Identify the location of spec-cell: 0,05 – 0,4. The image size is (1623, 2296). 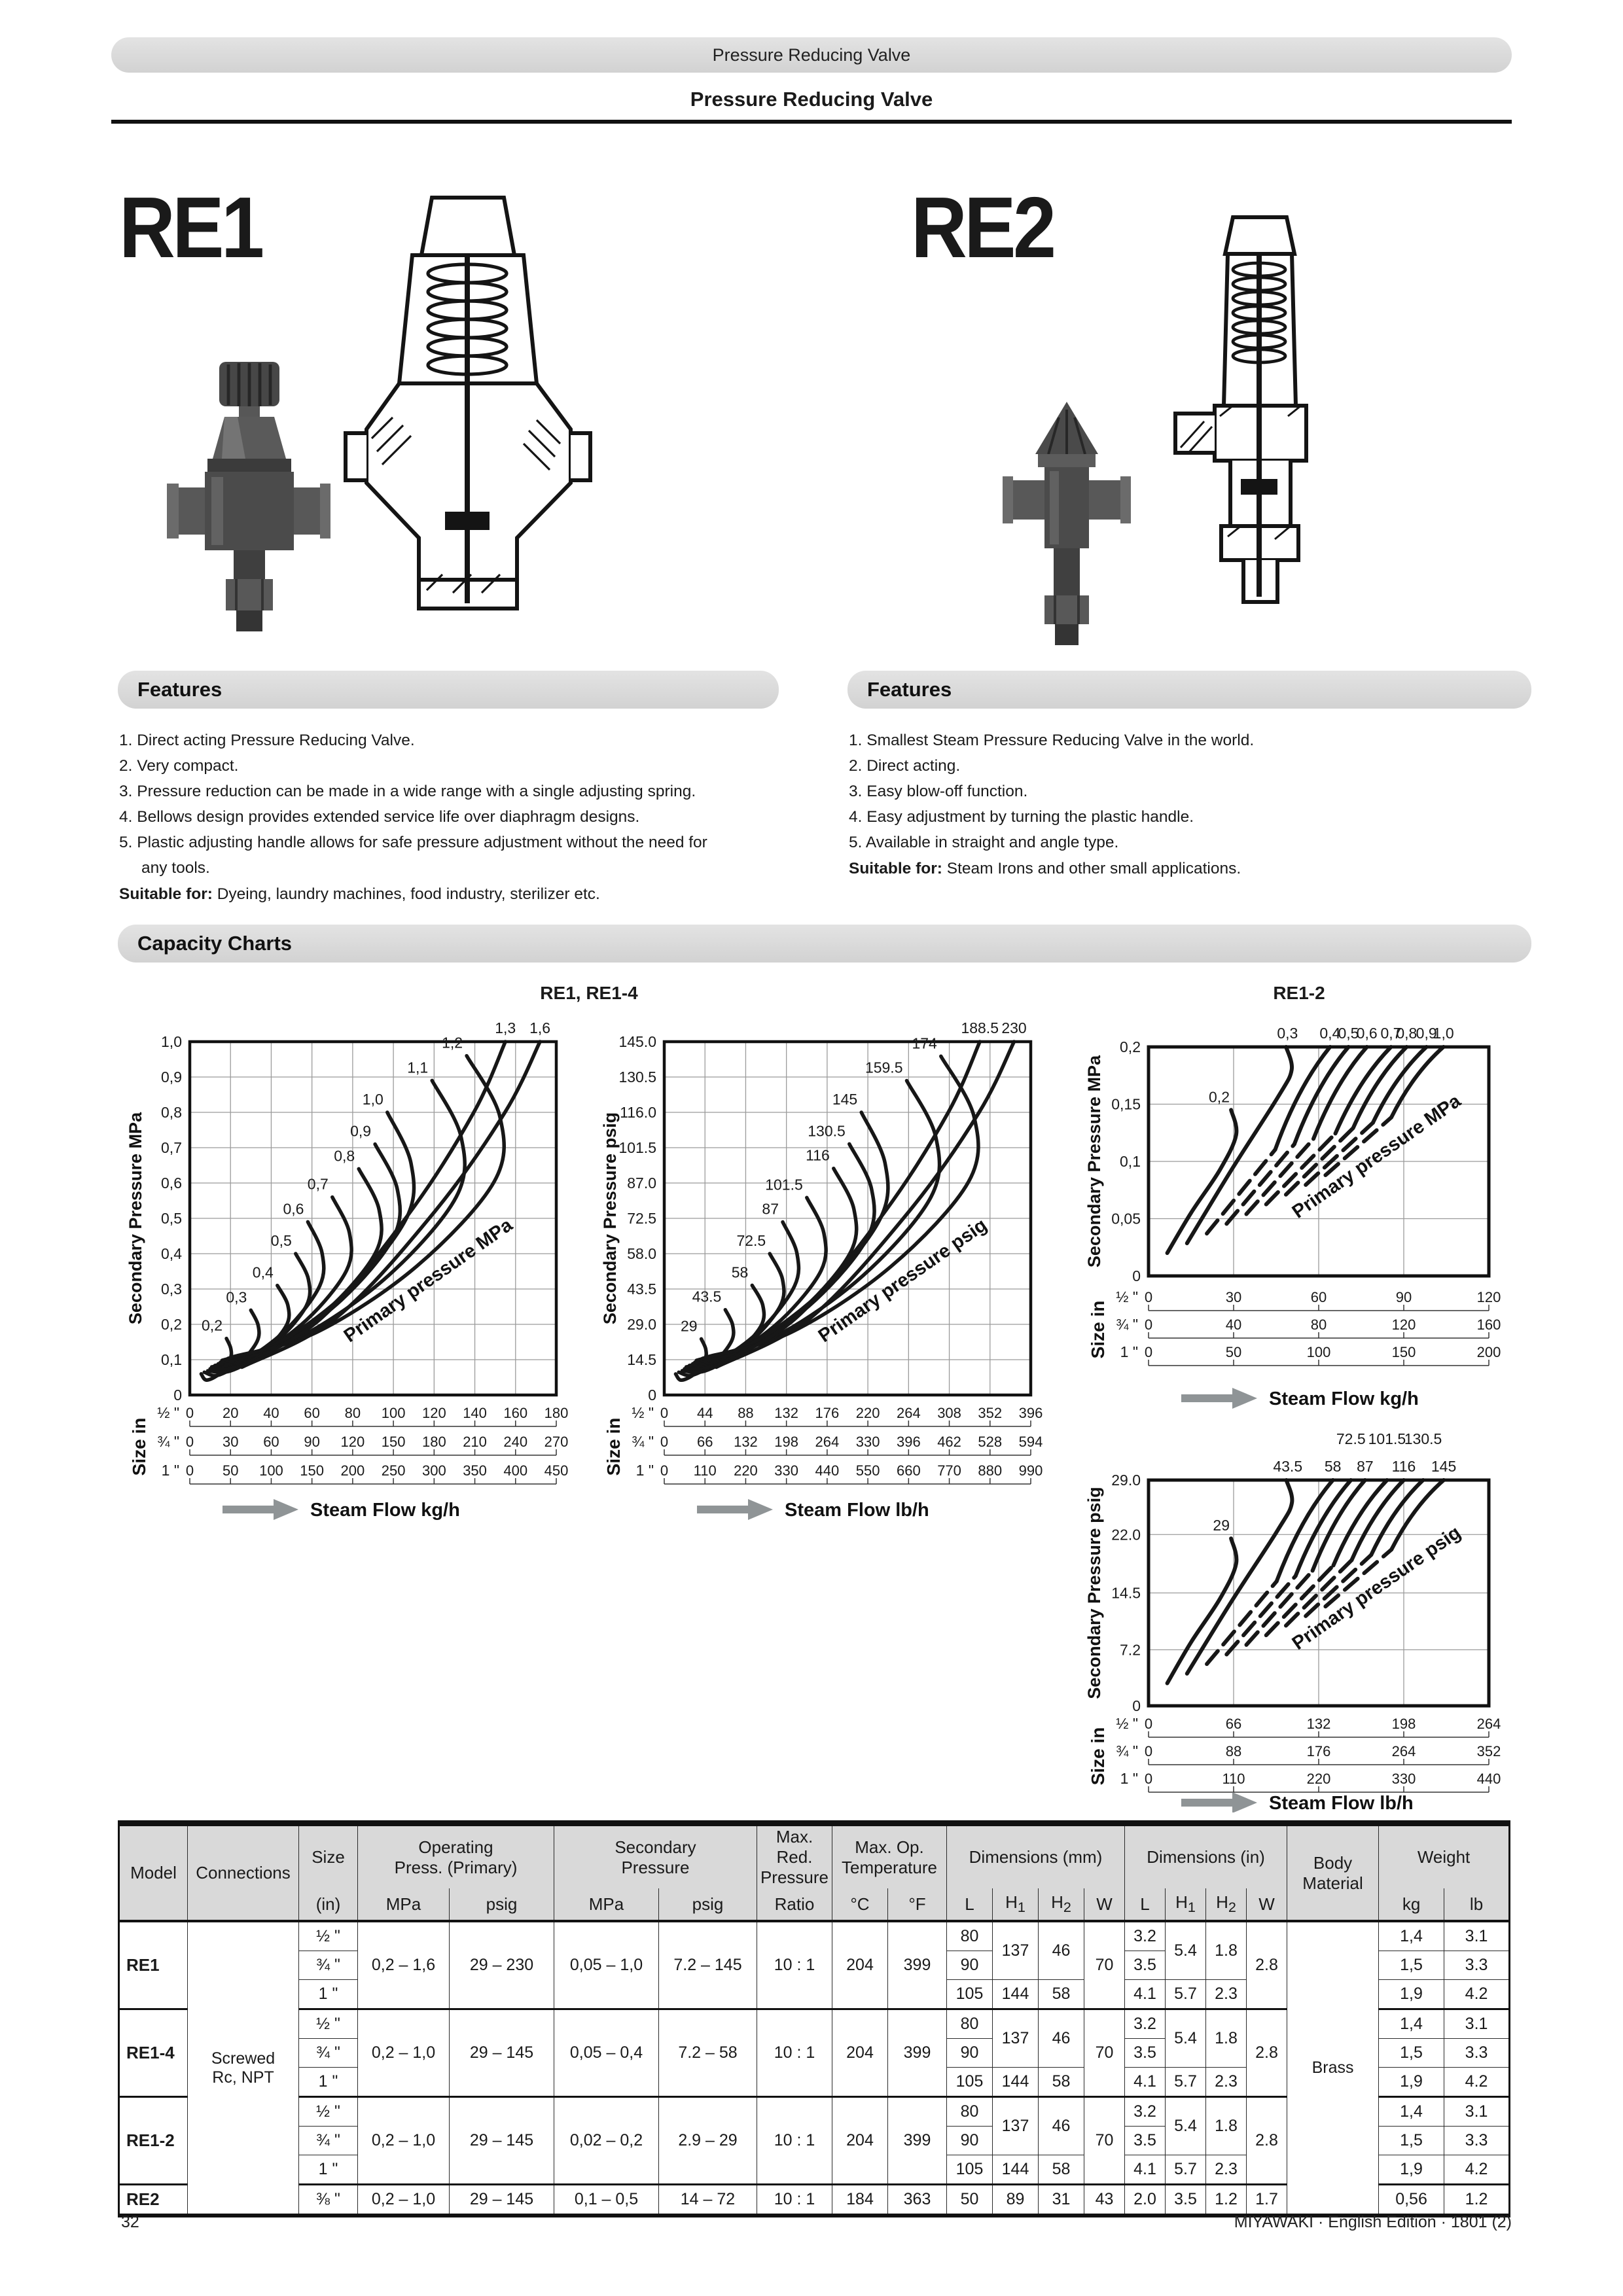
(607, 2052).